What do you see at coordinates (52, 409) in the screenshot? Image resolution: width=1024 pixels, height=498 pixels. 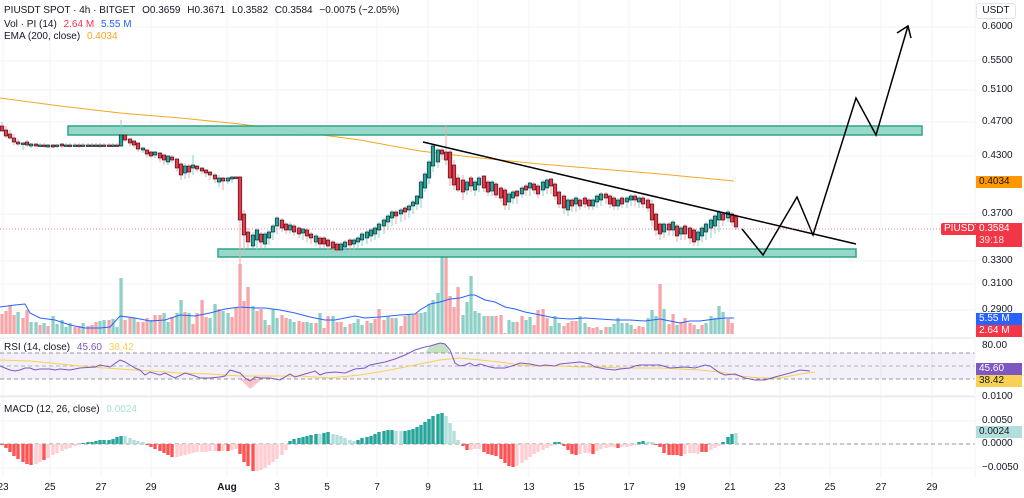 I see `macd-label: MACD (12, 26, close)` at bounding box center [52, 409].